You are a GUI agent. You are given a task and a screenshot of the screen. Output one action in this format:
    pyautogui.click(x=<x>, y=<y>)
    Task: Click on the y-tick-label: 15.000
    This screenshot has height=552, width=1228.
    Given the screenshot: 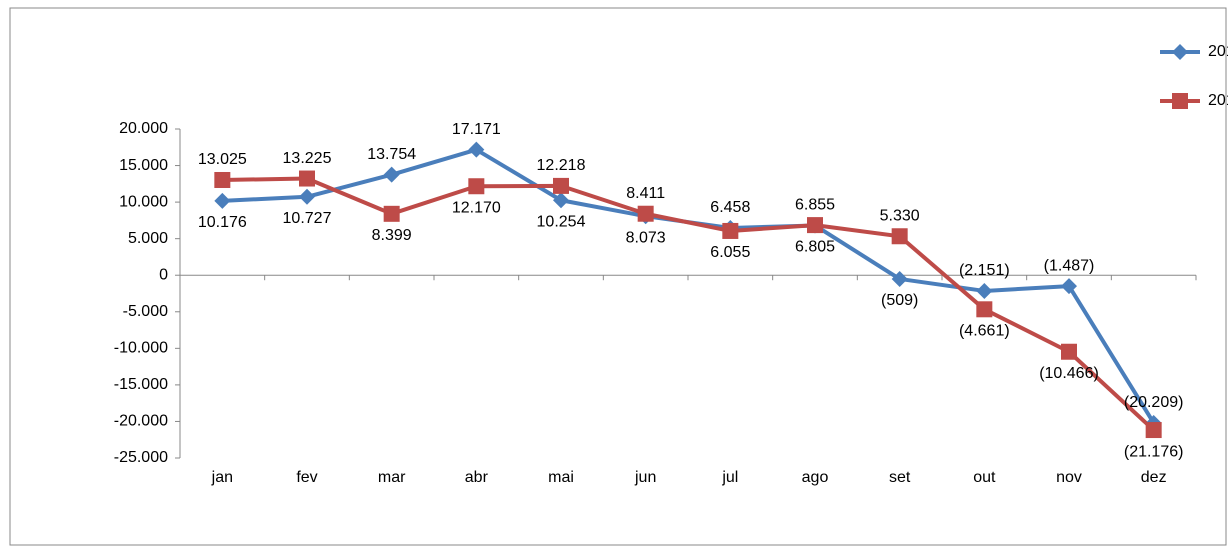 What is the action you would take?
    pyautogui.click(x=143, y=165)
    